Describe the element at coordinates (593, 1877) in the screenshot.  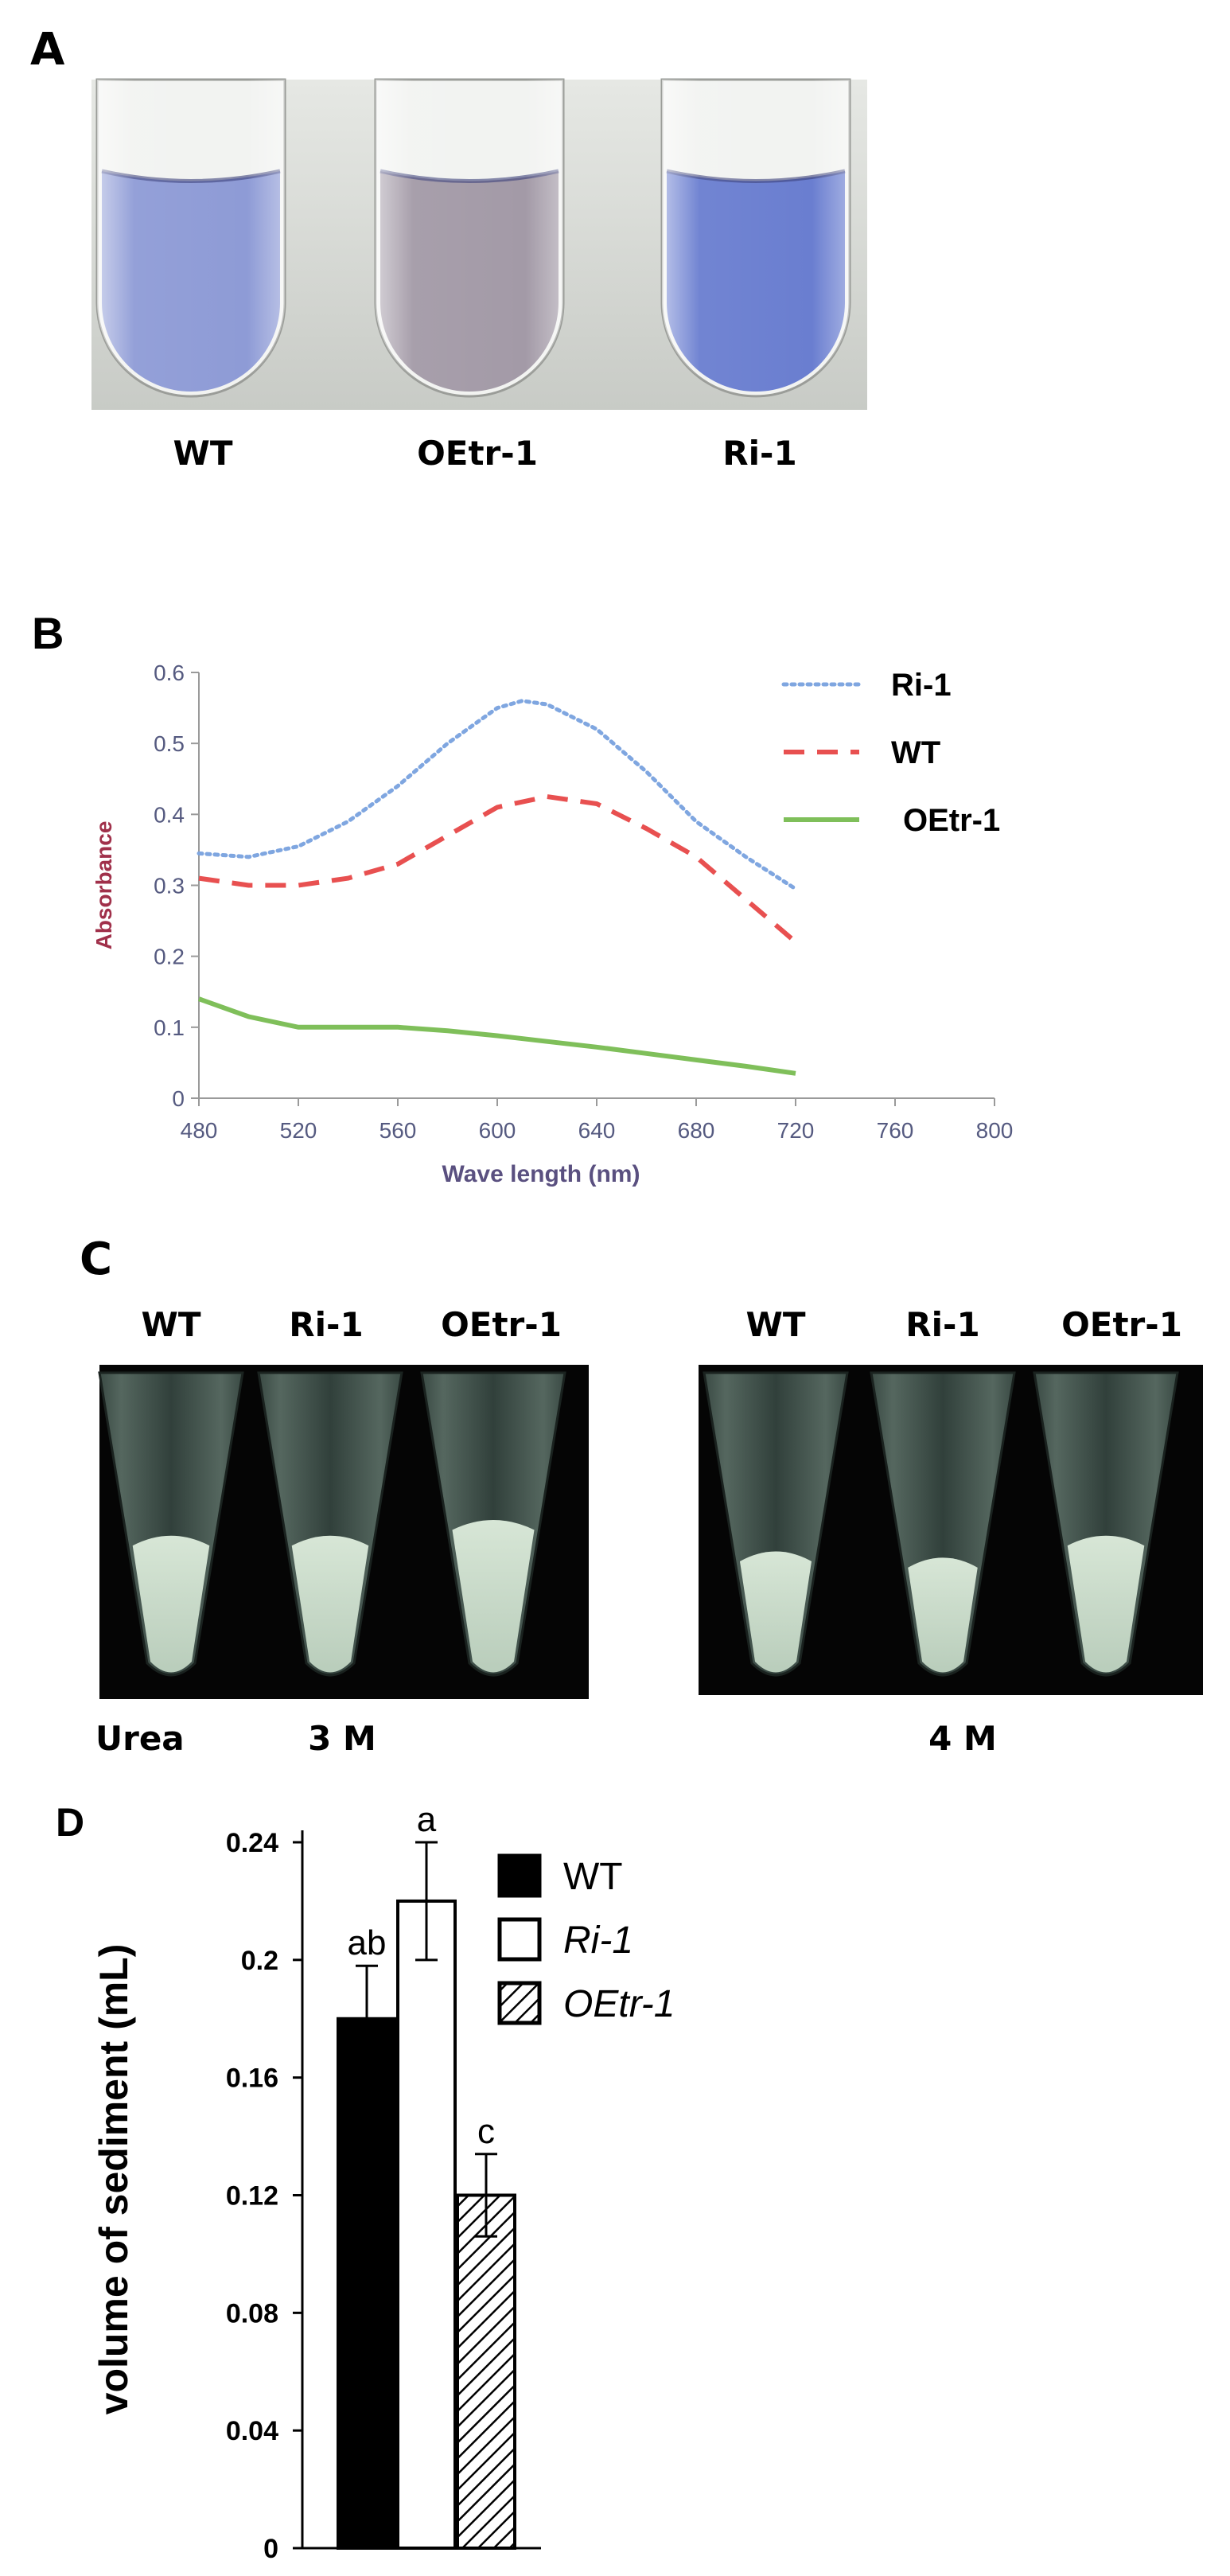
I see `d-legend-label-wt: WT` at that location.